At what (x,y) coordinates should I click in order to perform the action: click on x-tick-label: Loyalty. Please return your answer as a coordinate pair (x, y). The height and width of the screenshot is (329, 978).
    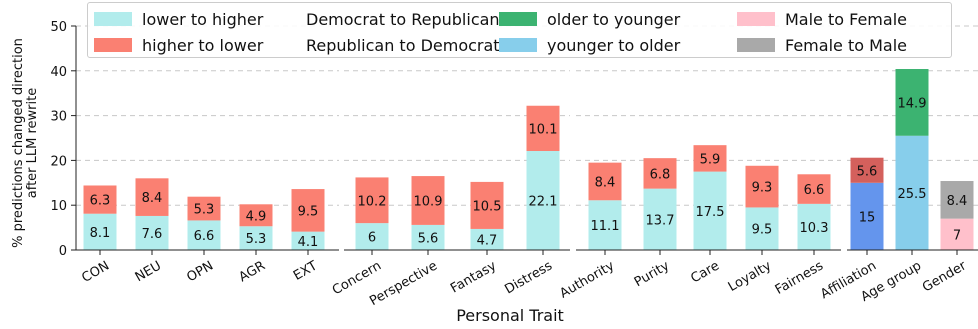
    Looking at the image, I should click on (750, 276).